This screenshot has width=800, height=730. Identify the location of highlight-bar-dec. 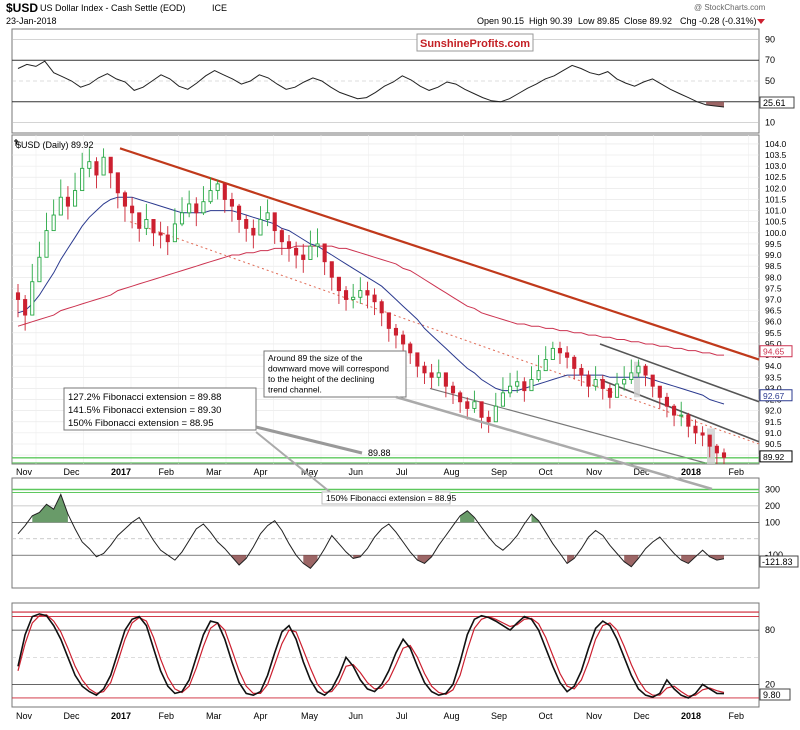
(637, 379).